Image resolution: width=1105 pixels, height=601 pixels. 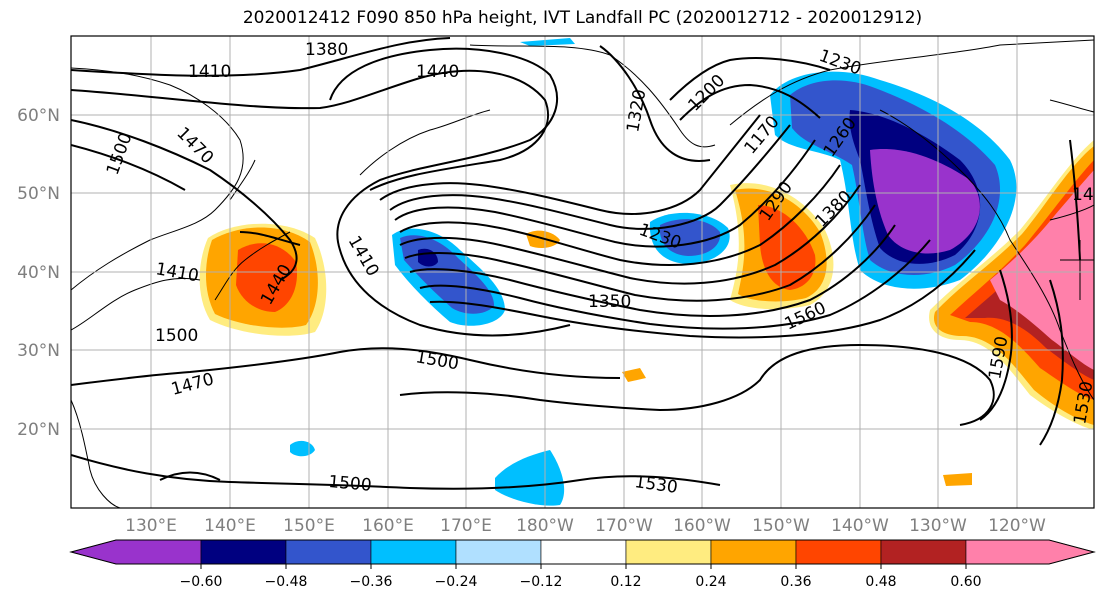 What do you see at coordinates (1083, 195) in the screenshot?
I see `contour-label: 14` at bounding box center [1083, 195].